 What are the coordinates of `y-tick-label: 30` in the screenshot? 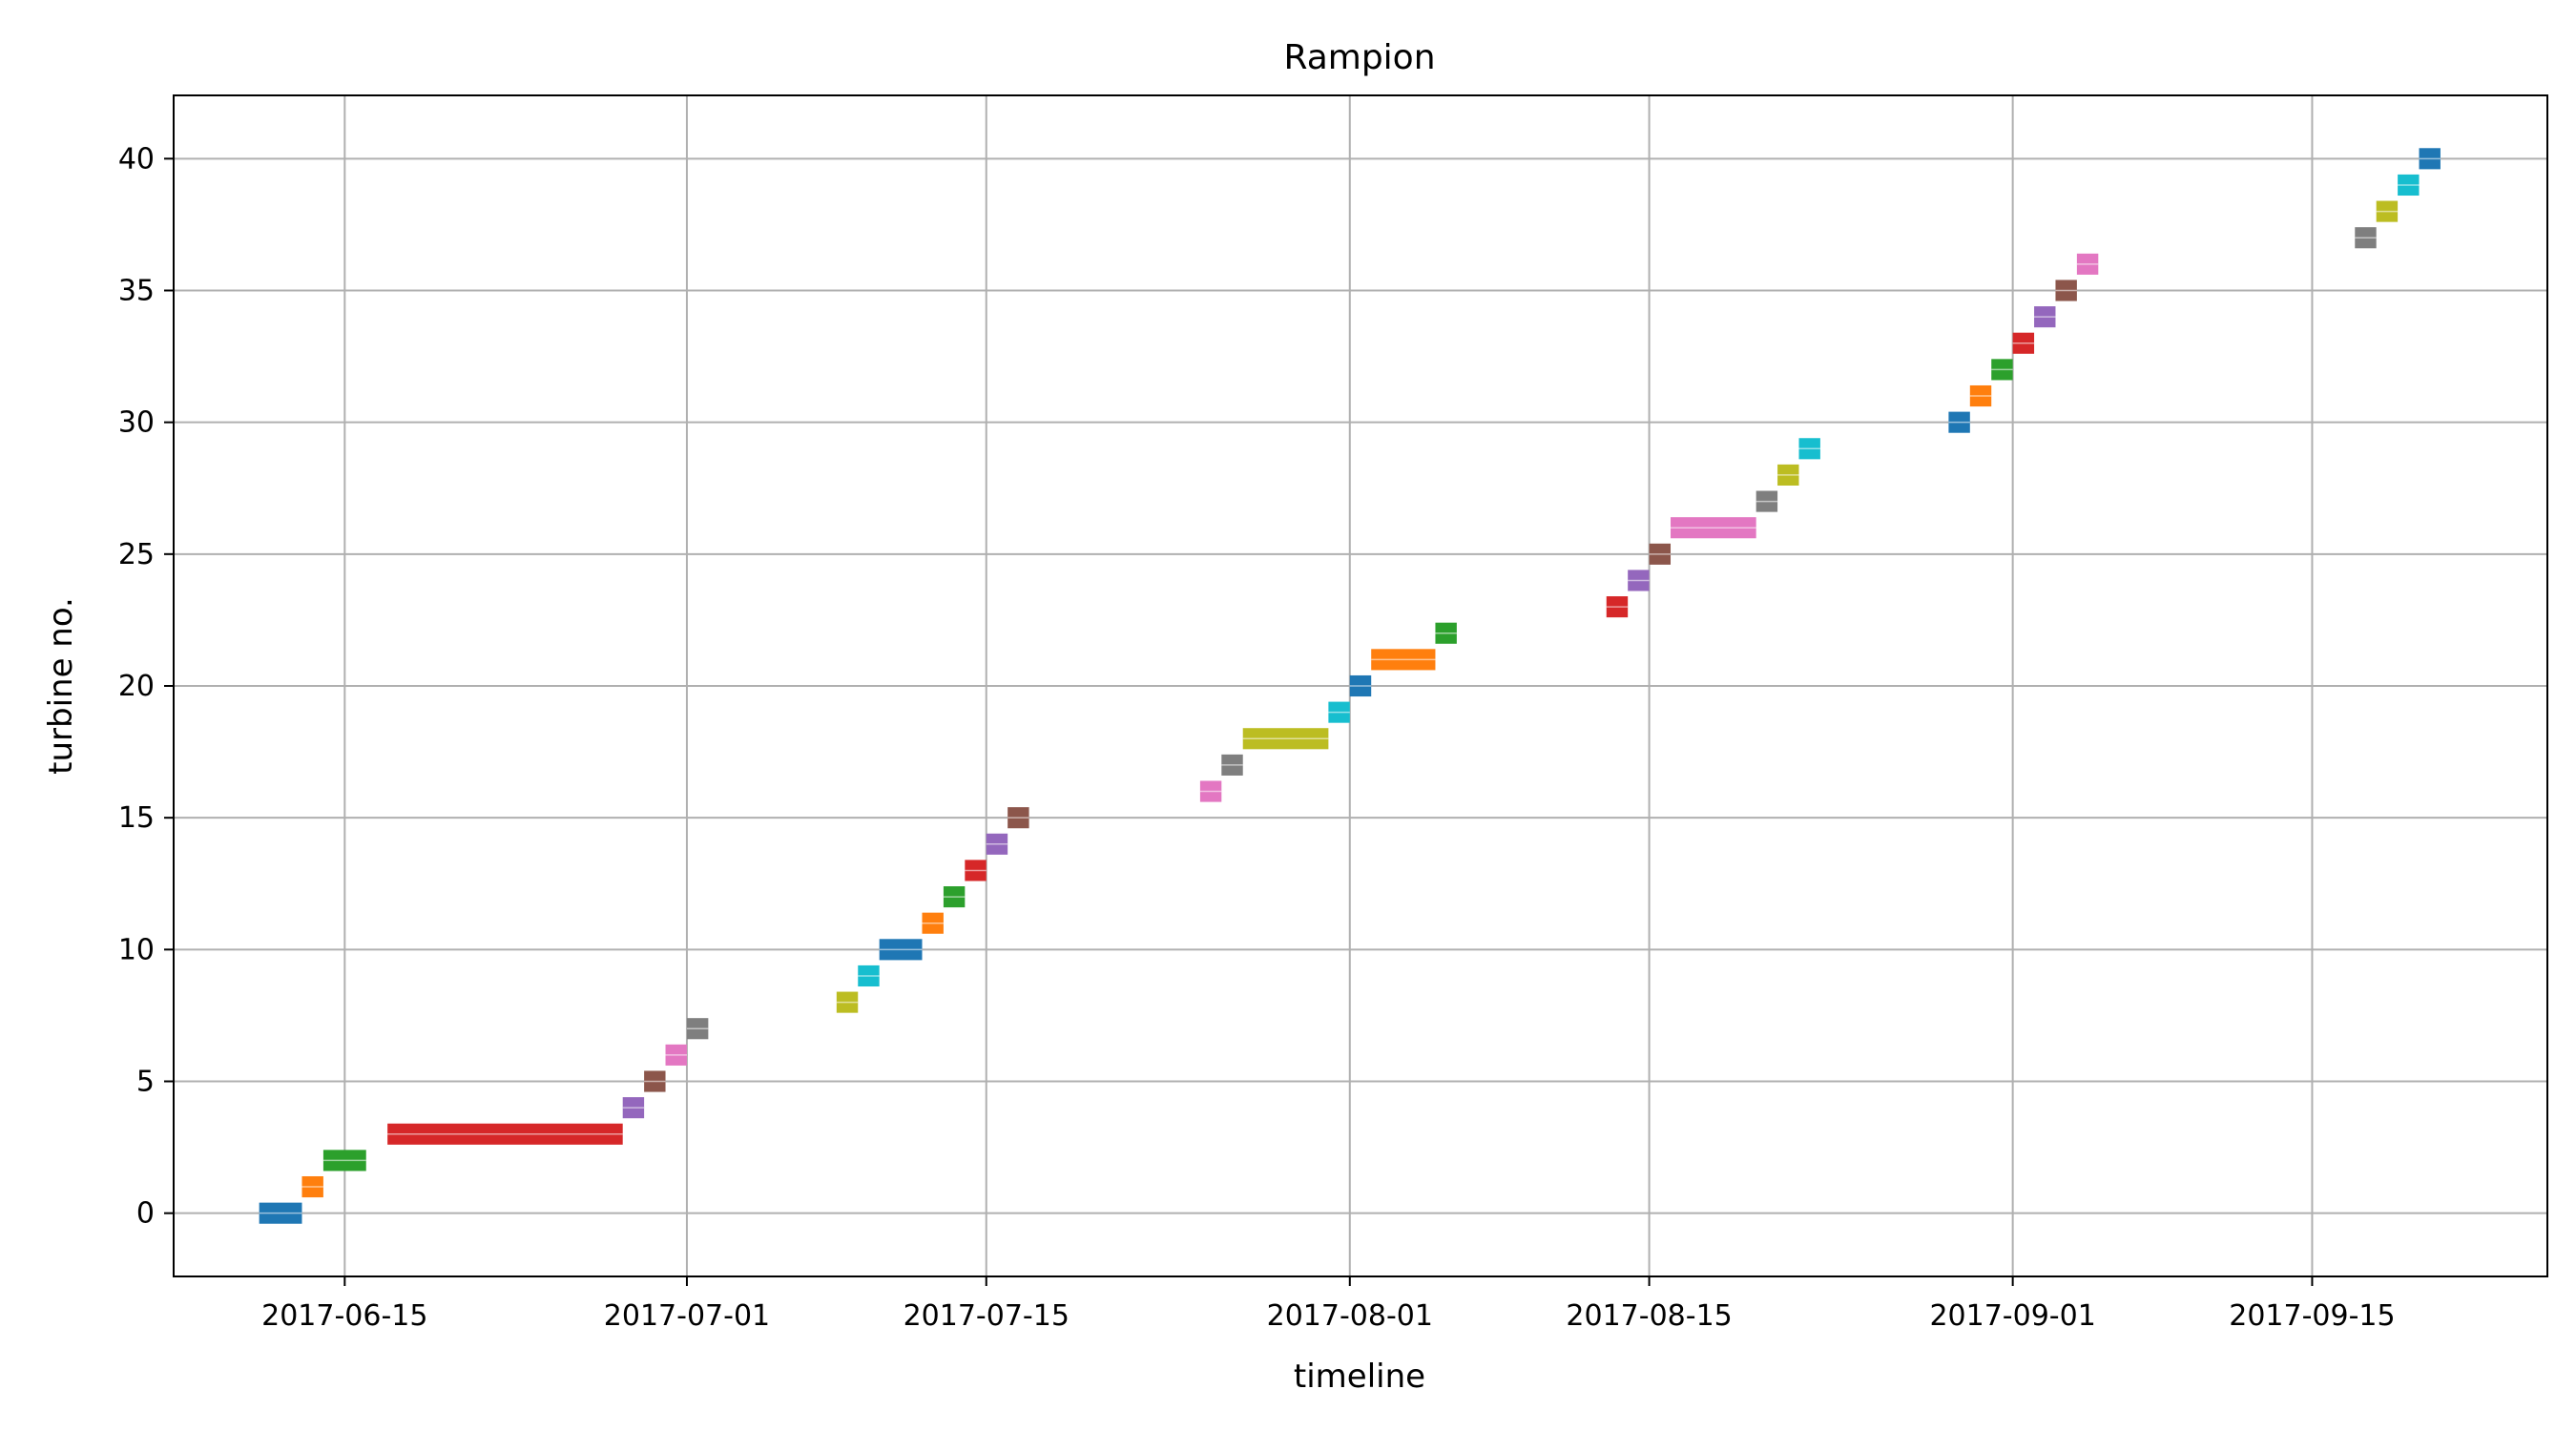 It's located at (136, 423).